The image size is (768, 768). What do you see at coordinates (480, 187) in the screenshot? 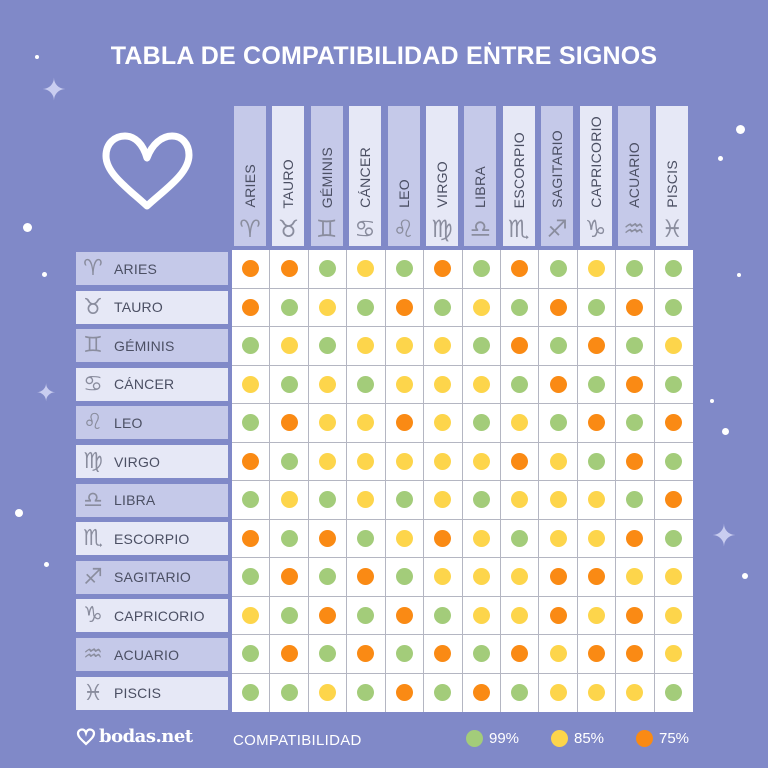
I see `column-header-label: LIBRA` at bounding box center [480, 187].